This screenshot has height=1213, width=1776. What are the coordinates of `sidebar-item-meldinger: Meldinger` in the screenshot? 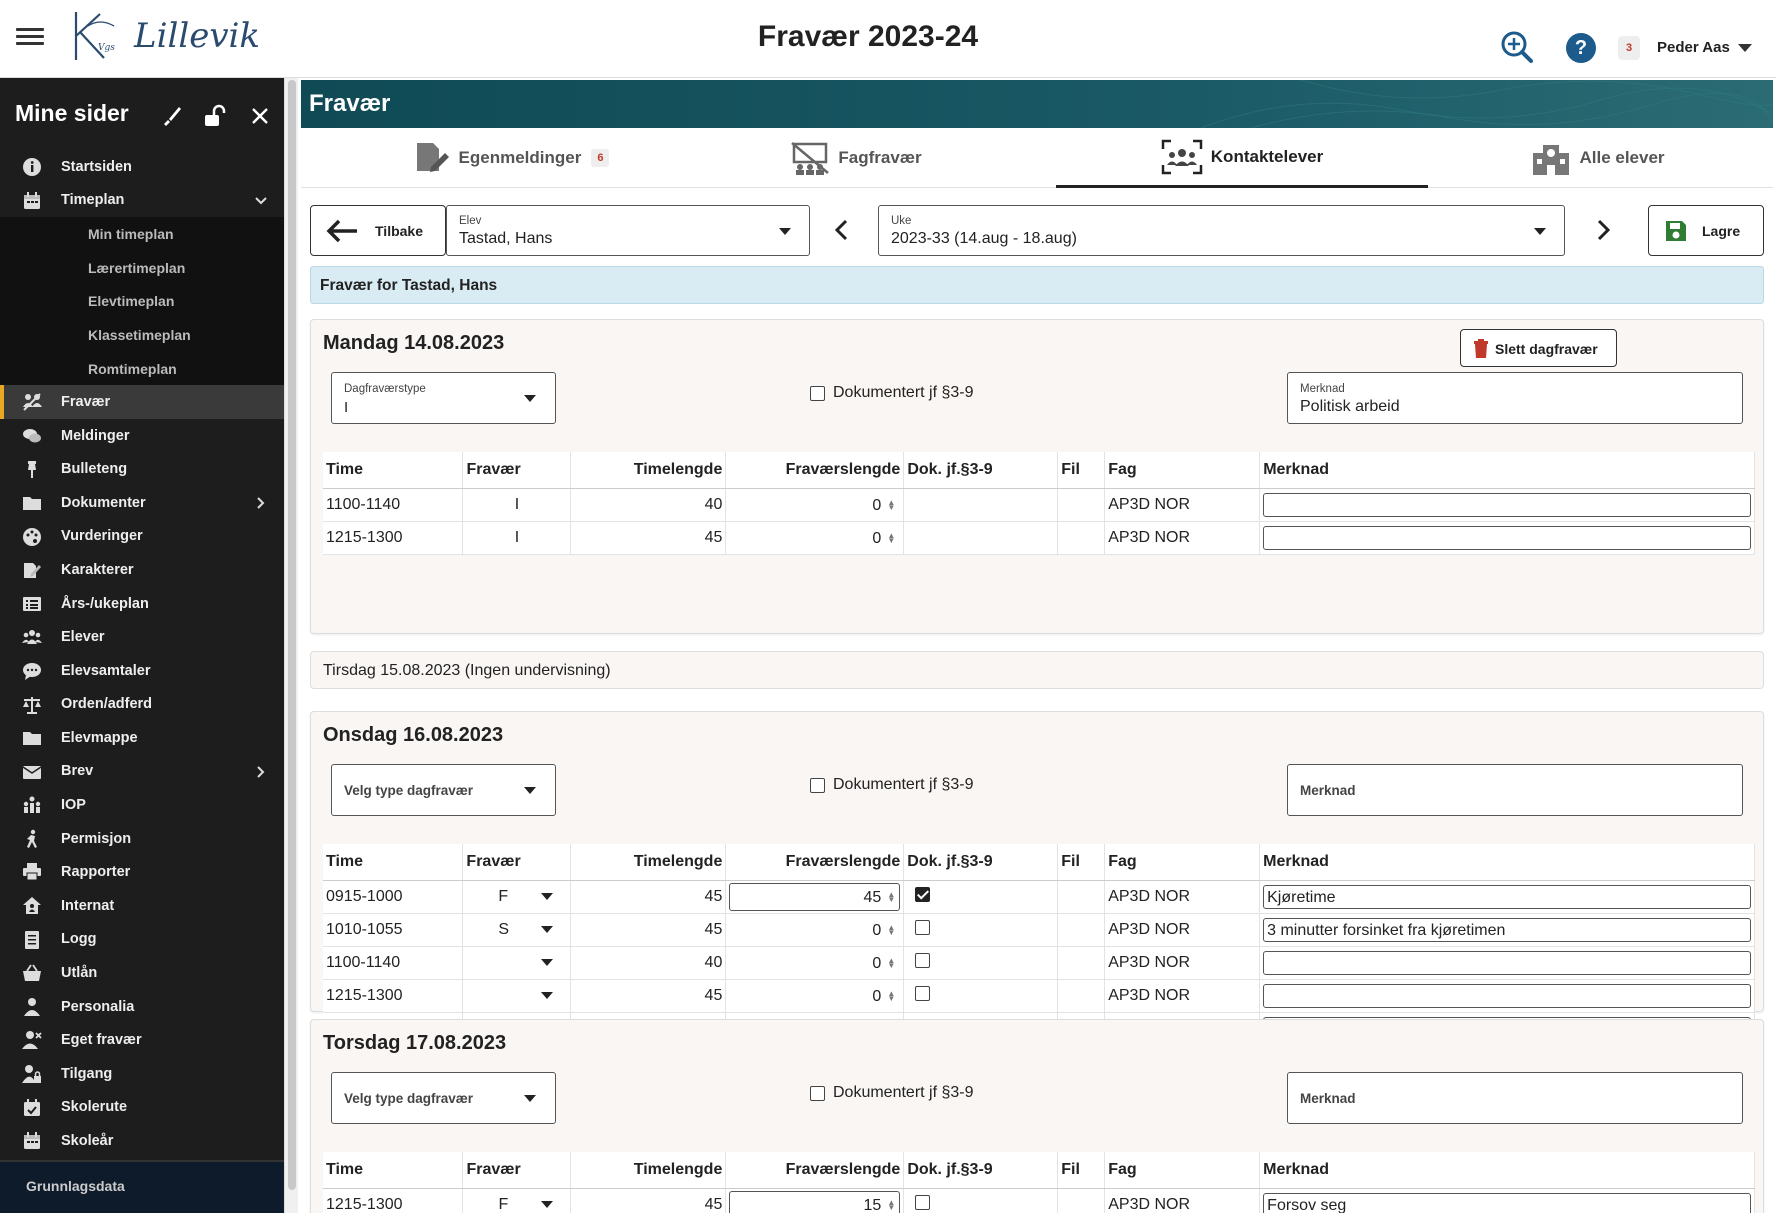 It's located at (142, 436).